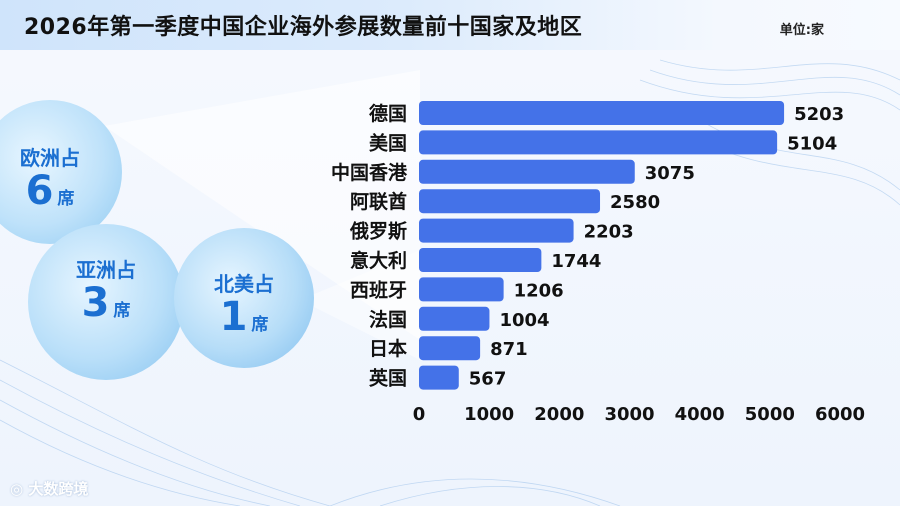  Describe the element at coordinates (419, 414) in the screenshot. I see `x-tick-label-0: 0` at that location.